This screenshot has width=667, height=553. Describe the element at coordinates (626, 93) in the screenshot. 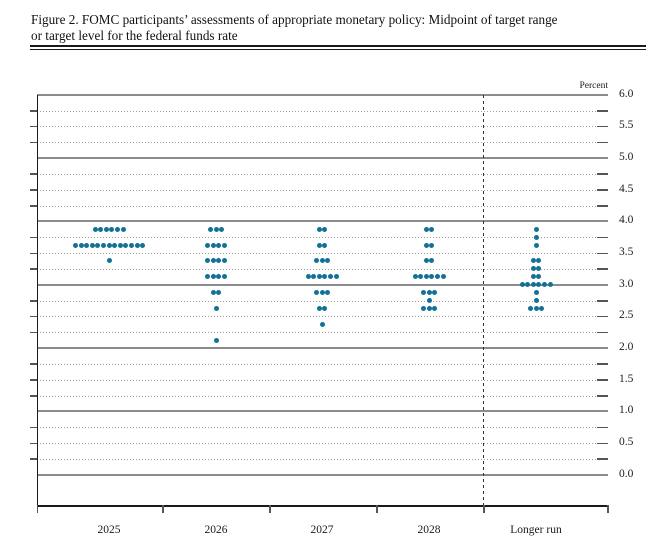

I see `y-axis-label: 6.0` at that location.